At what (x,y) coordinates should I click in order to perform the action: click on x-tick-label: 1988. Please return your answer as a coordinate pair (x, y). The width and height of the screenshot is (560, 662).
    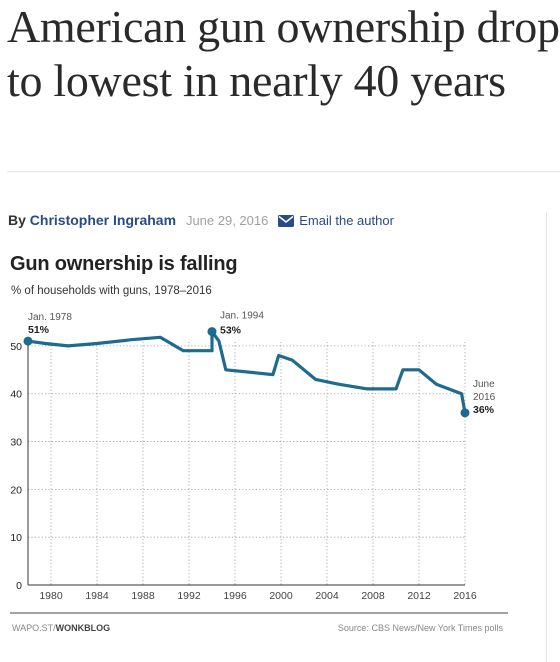
    Looking at the image, I should click on (143, 596).